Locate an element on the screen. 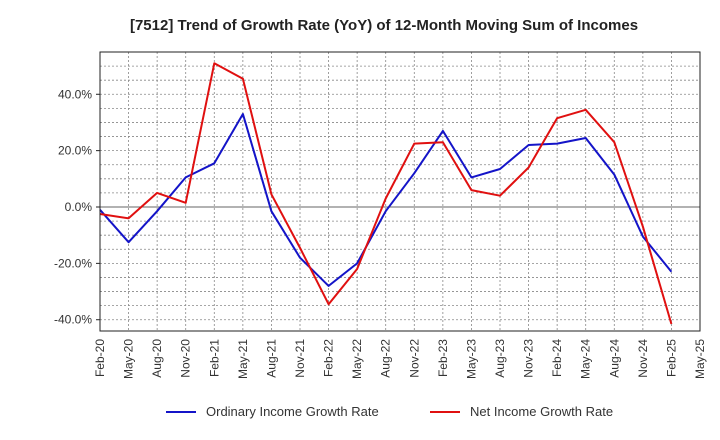  y-tick-label: -20.0% is located at coordinates (73, 263).